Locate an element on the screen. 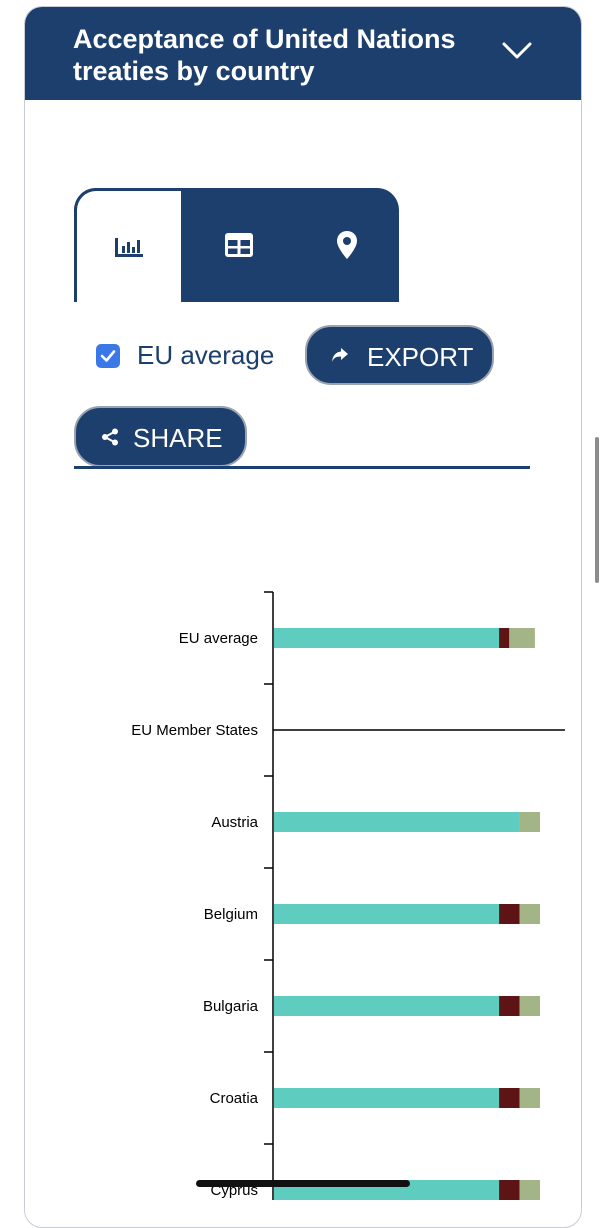 This screenshot has height=1228, width=604. table-icon is located at coordinates (239, 245).